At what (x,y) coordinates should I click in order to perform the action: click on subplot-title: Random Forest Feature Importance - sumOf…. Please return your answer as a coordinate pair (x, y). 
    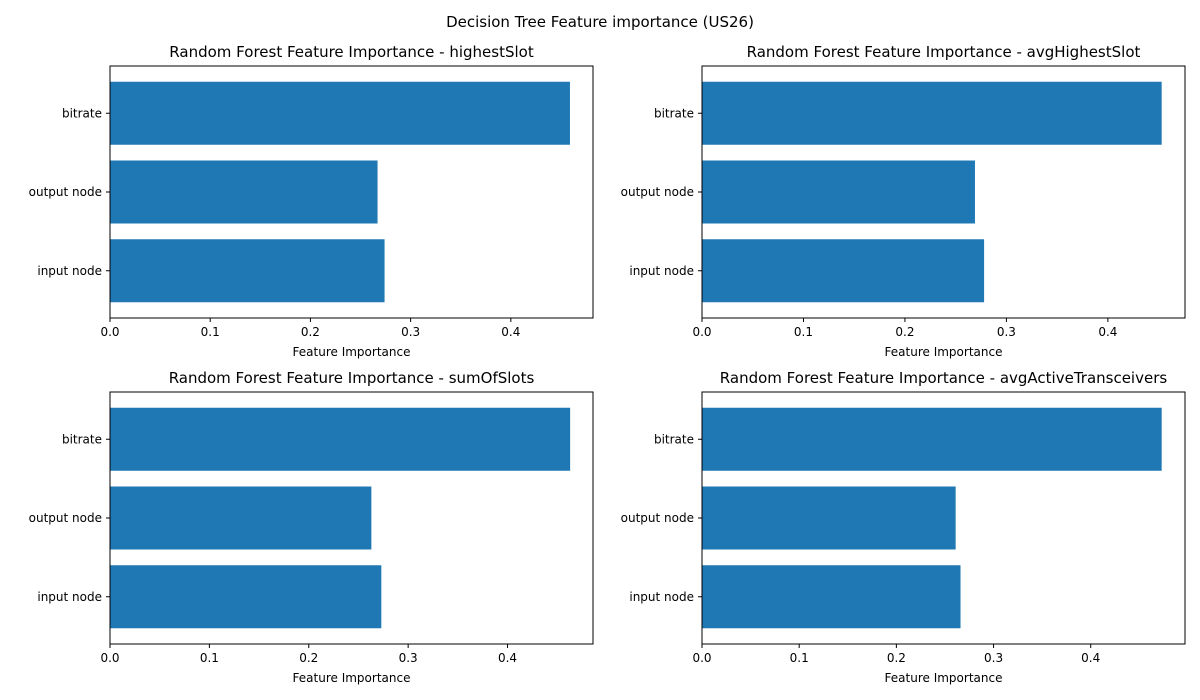
    Looking at the image, I should click on (352, 378).